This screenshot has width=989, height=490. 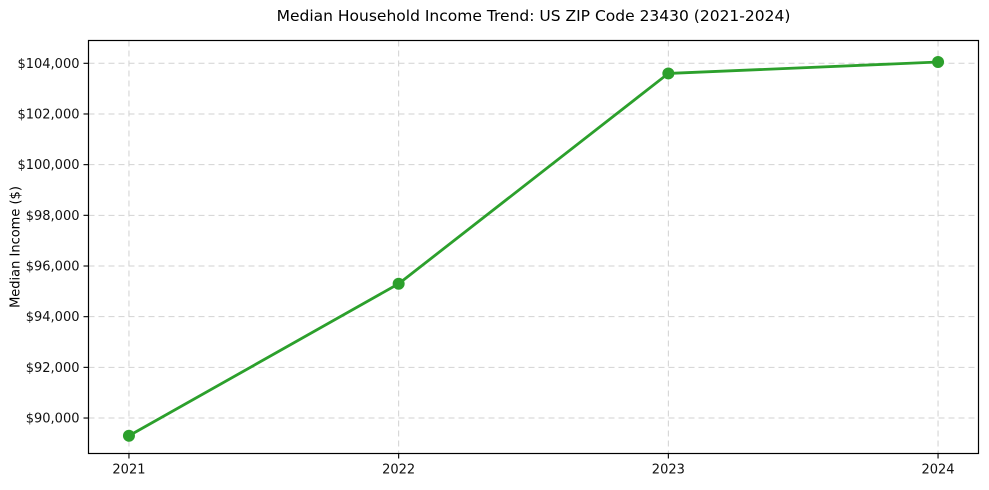 I want to click on y-tick-label: $96,000, so click(x=53, y=267).